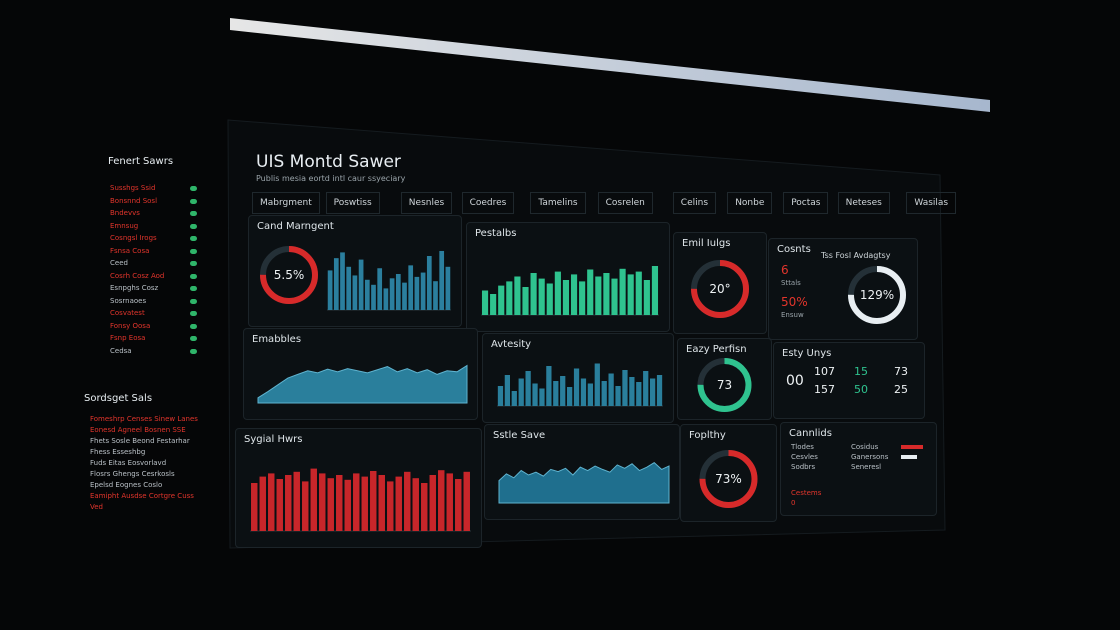  I want to click on section-item: Eonesd Agneel Bosnen SSE, so click(138, 430).